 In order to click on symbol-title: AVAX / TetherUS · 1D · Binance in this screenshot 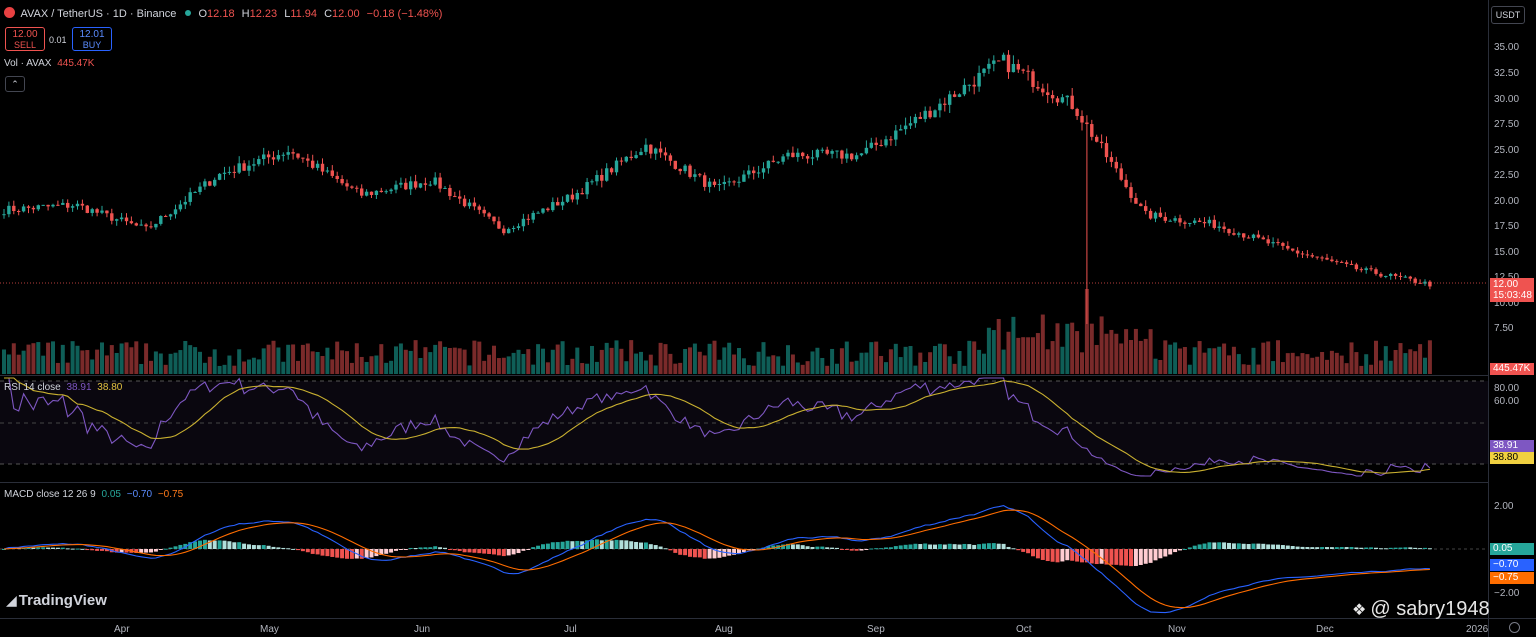, I will do `click(98, 14)`.